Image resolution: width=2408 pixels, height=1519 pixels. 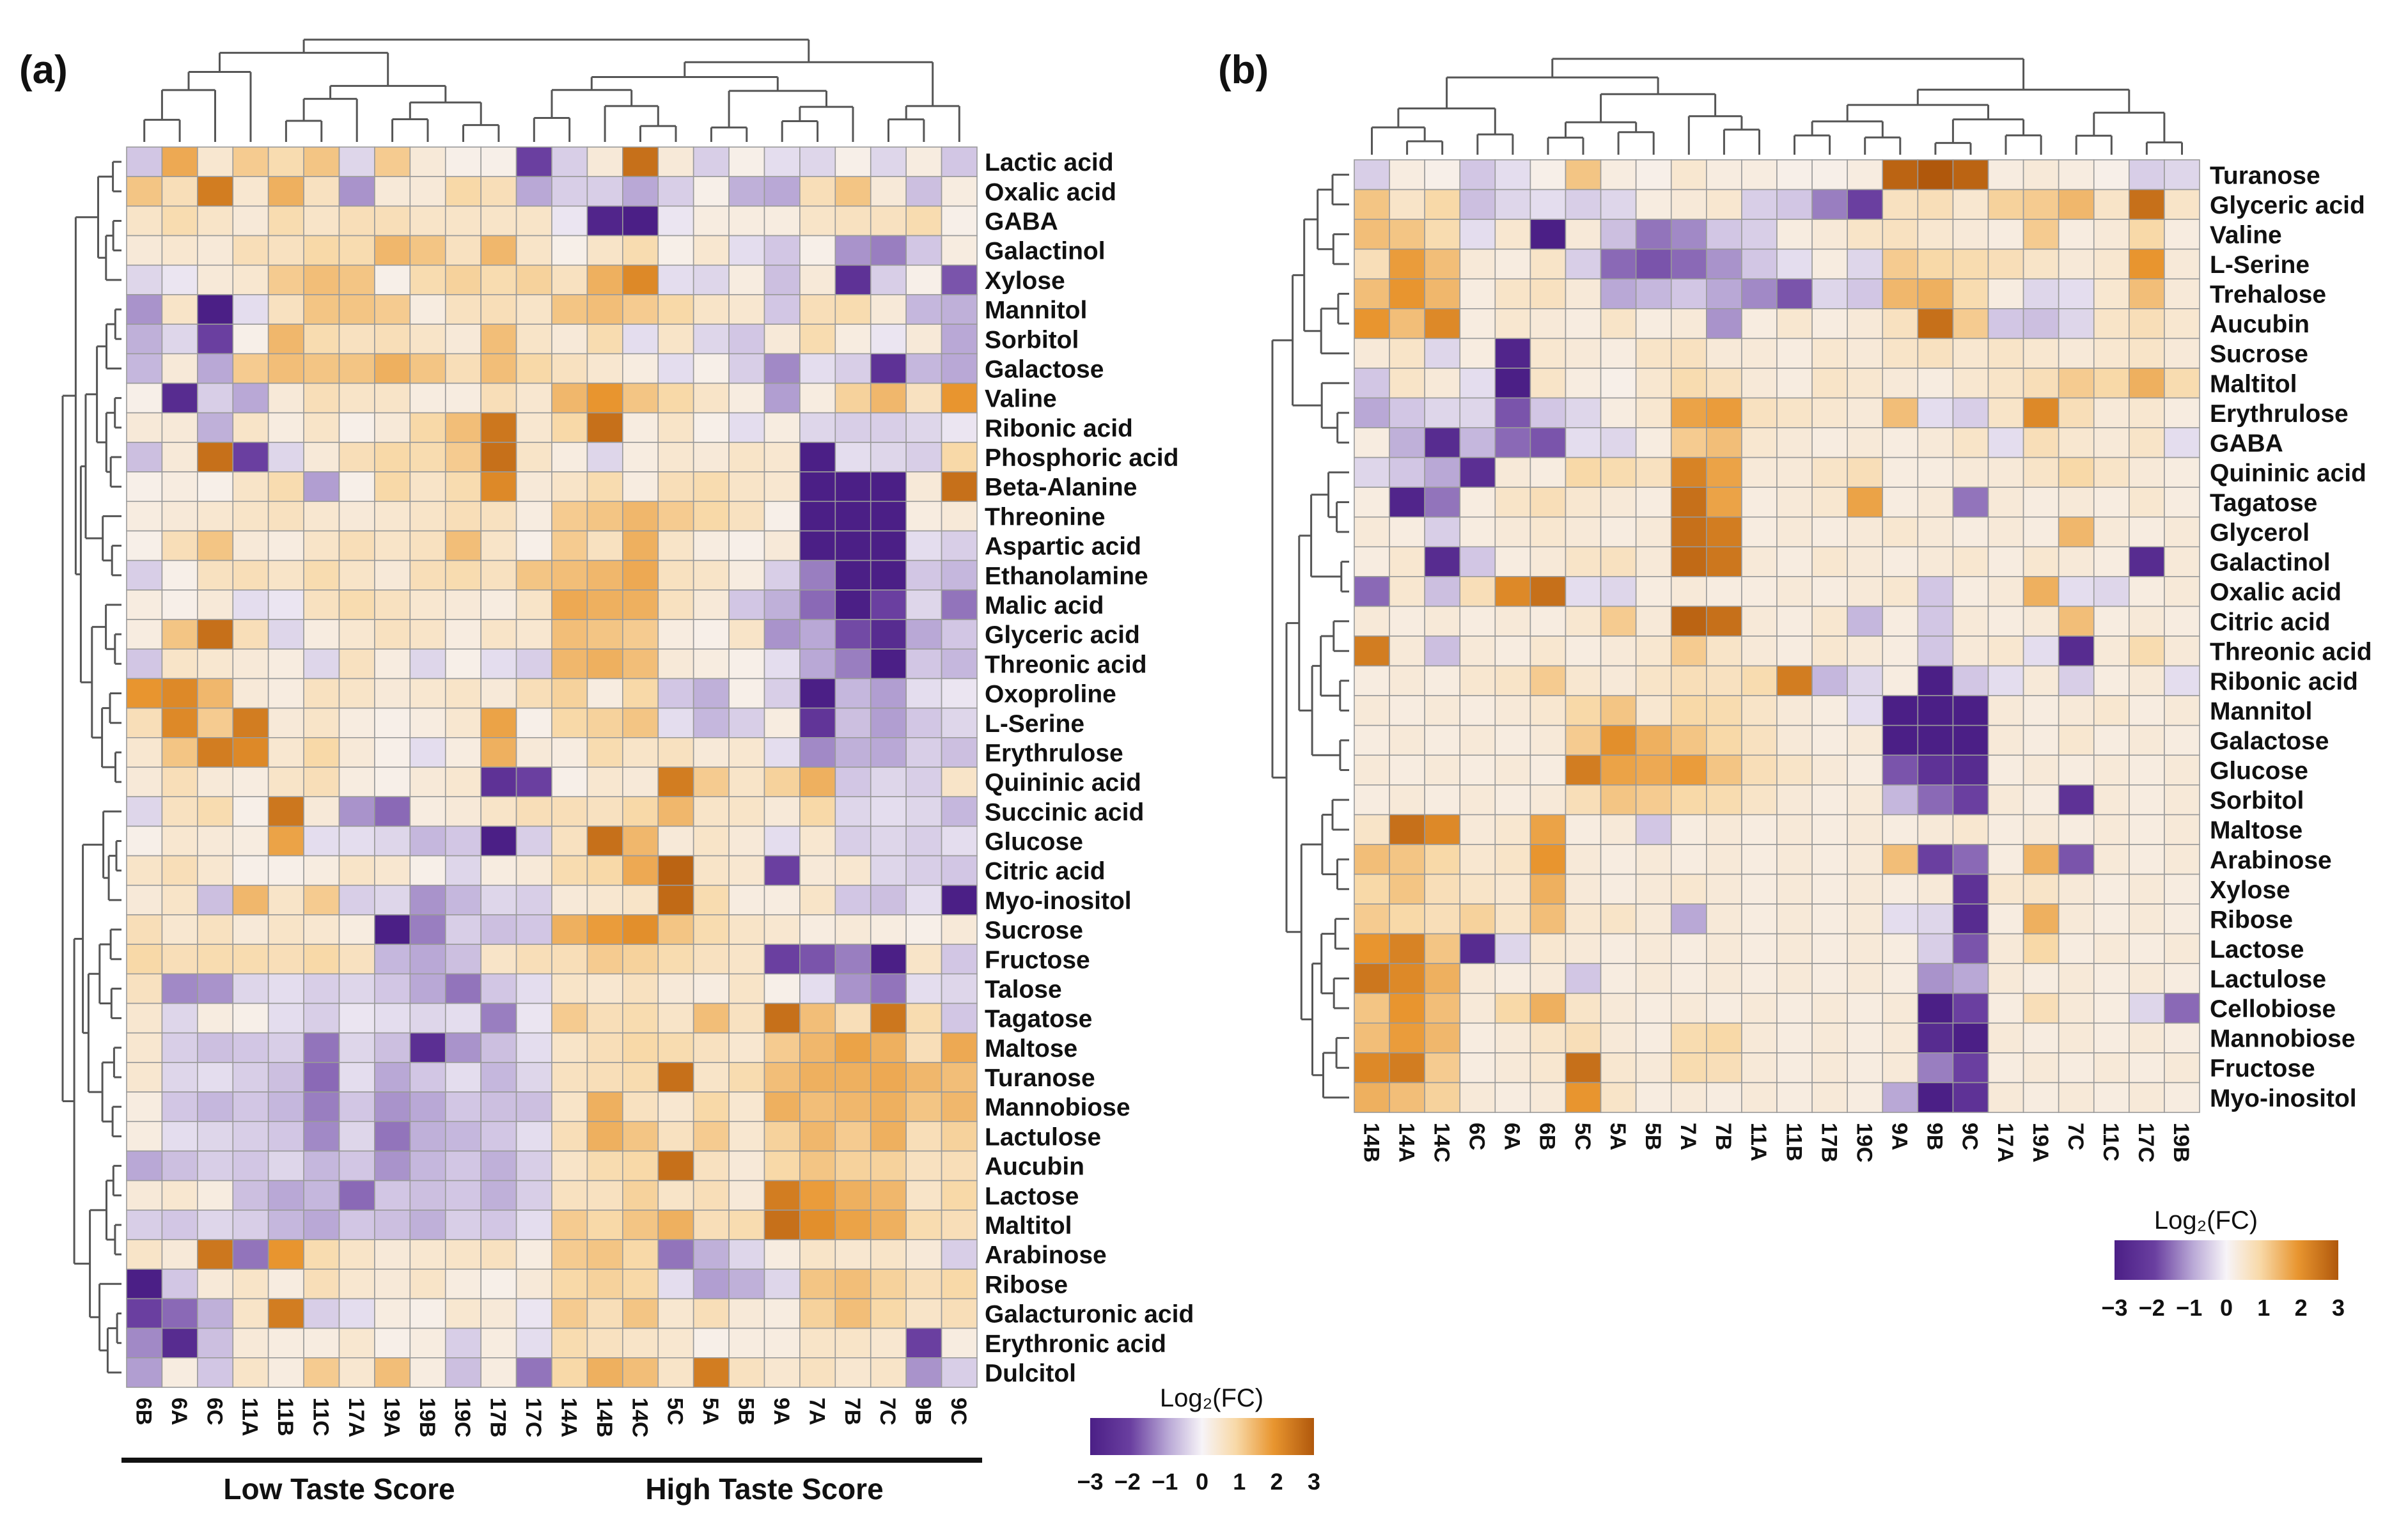 I want to click on row-label: Arabinose, so click(x=2271, y=860).